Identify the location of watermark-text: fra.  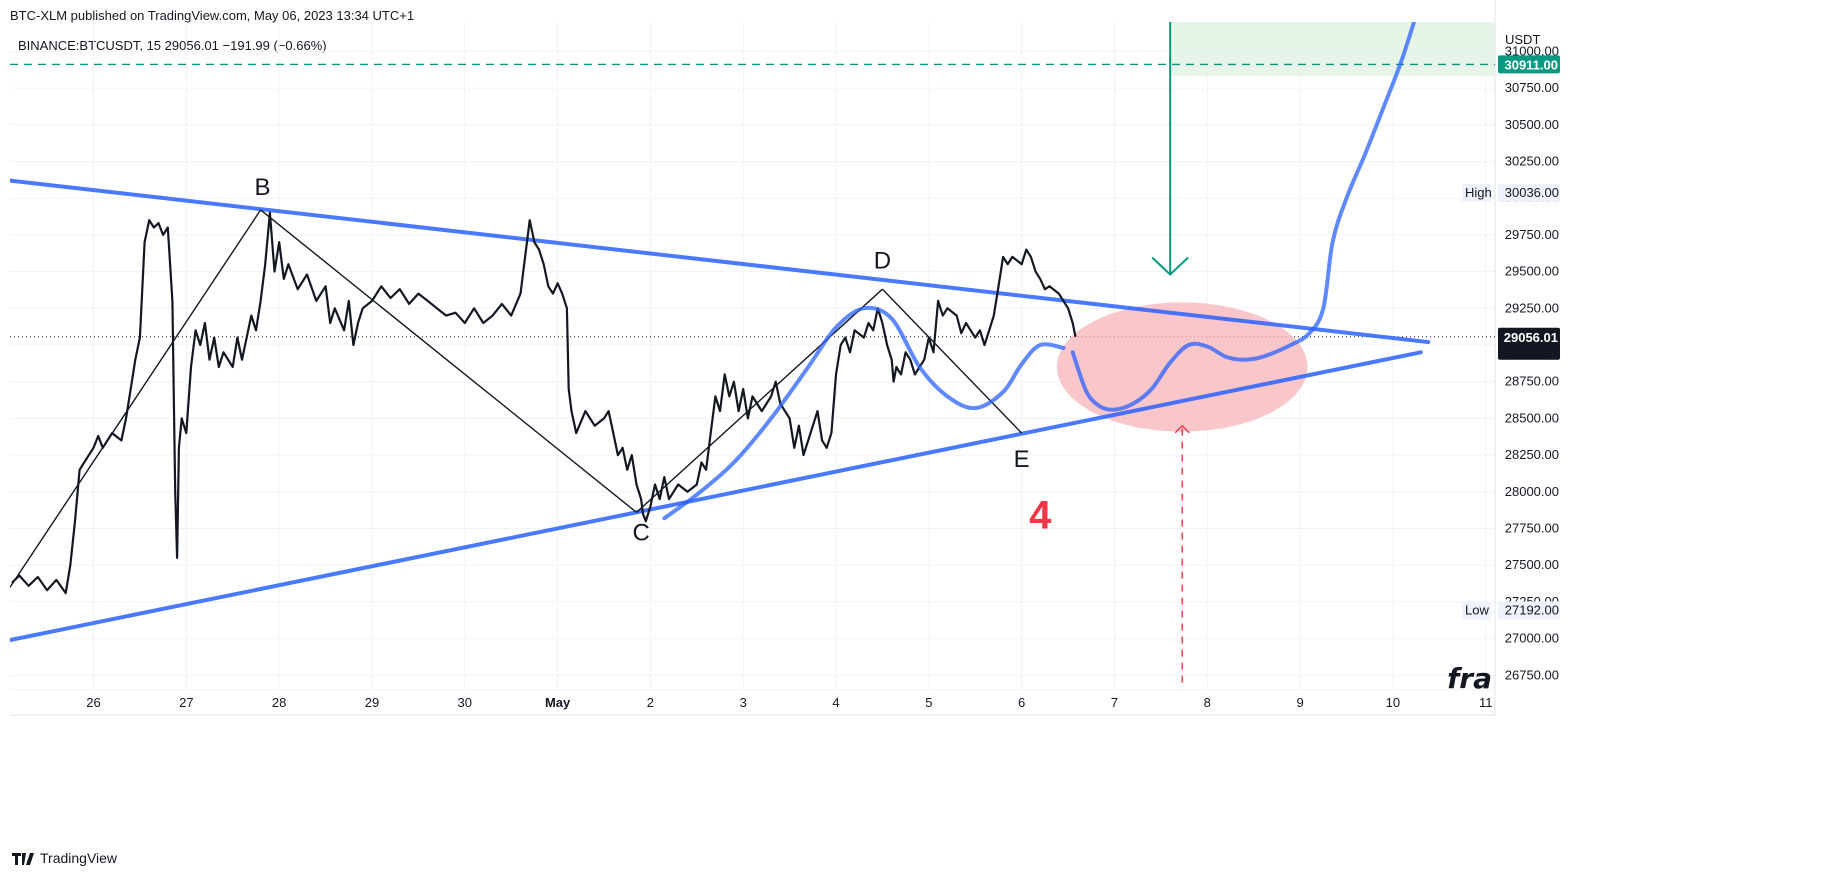
(1469, 678).